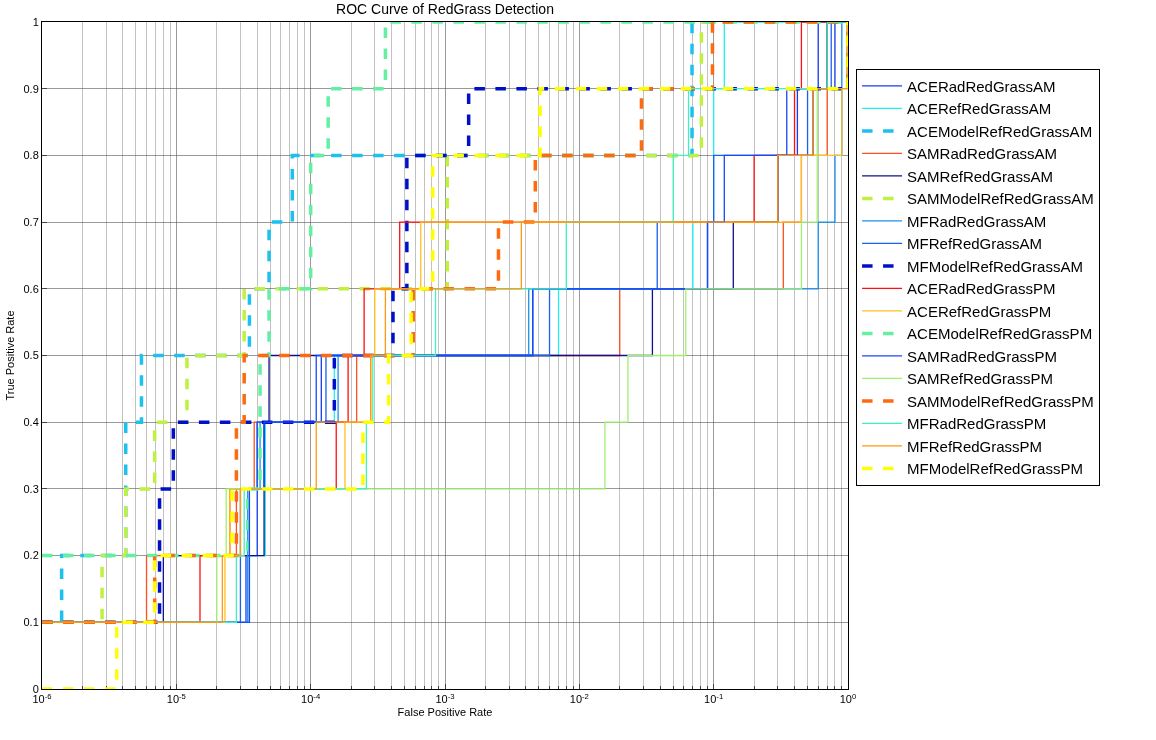  Describe the element at coordinates (31, 288) in the screenshot. I see `y-tick-label: 0.6` at that location.